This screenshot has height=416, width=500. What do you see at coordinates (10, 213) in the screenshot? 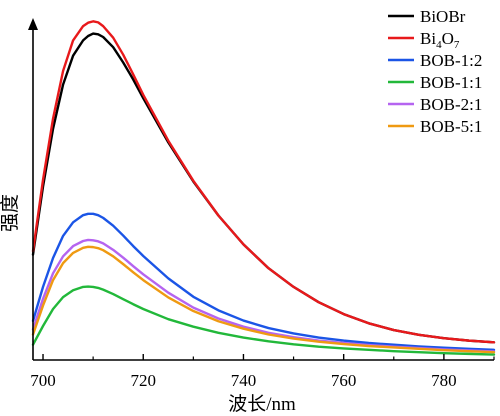
I see `y-axis-title: 强度` at bounding box center [10, 213].